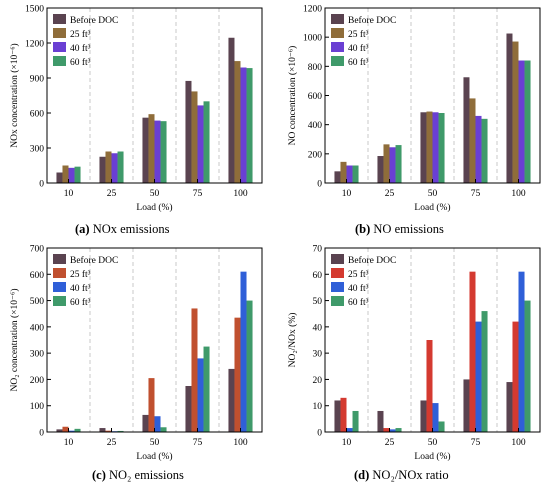 The width and height of the screenshot is (550, 489). Describe the element at coordinates (518, 194) in the screenshot. I see `panel-b-xtick-label: 100` at that location.